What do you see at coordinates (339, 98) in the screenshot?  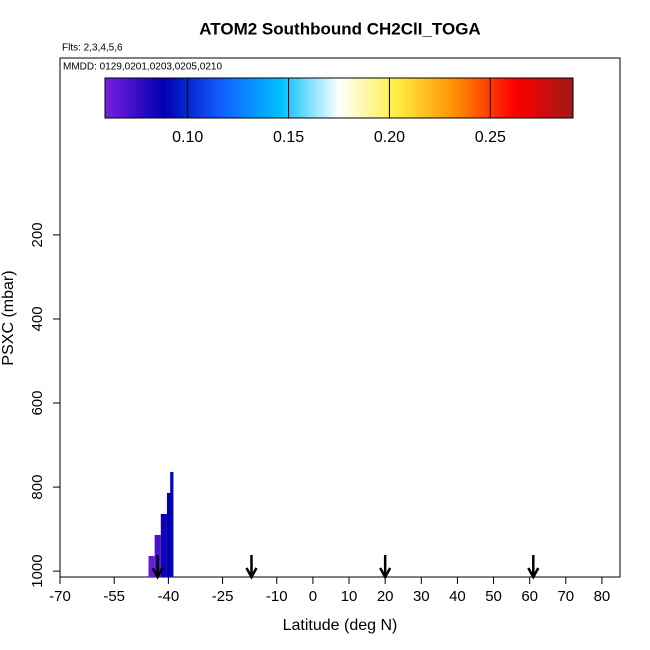 I see `colorbar` at bounding box center [339, 98].